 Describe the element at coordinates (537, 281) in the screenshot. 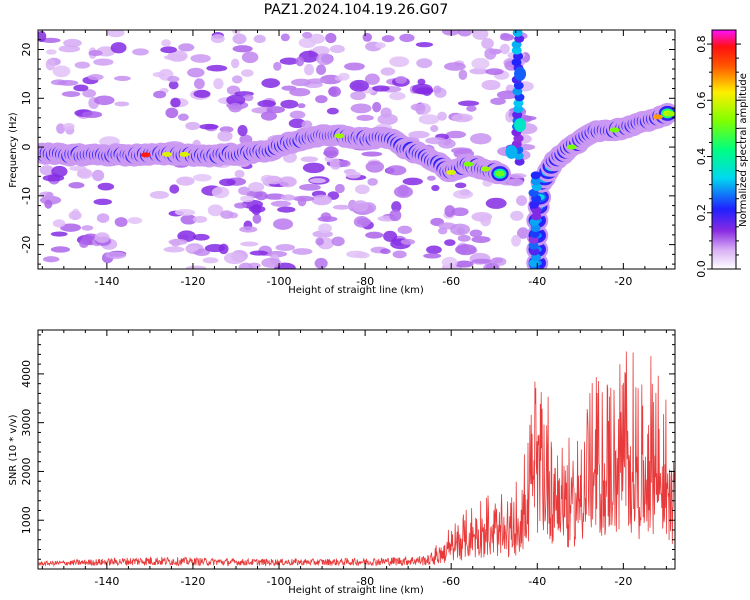

I see `x-tick-label: -40` at that location.